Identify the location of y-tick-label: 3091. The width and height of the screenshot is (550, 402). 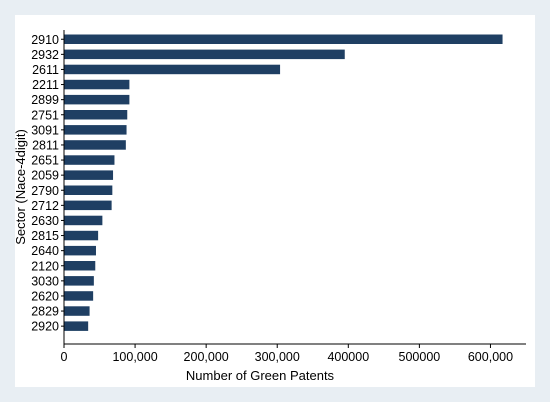
(45, 130).